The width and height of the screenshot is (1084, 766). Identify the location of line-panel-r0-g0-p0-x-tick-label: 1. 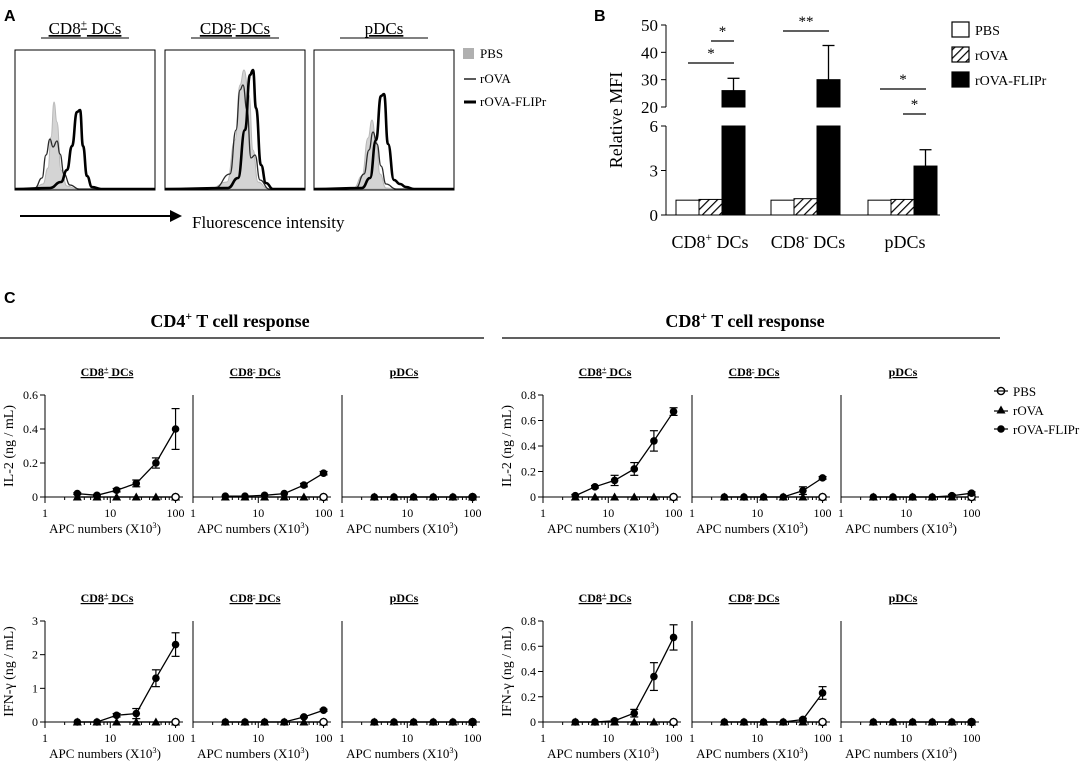
(45, 513).